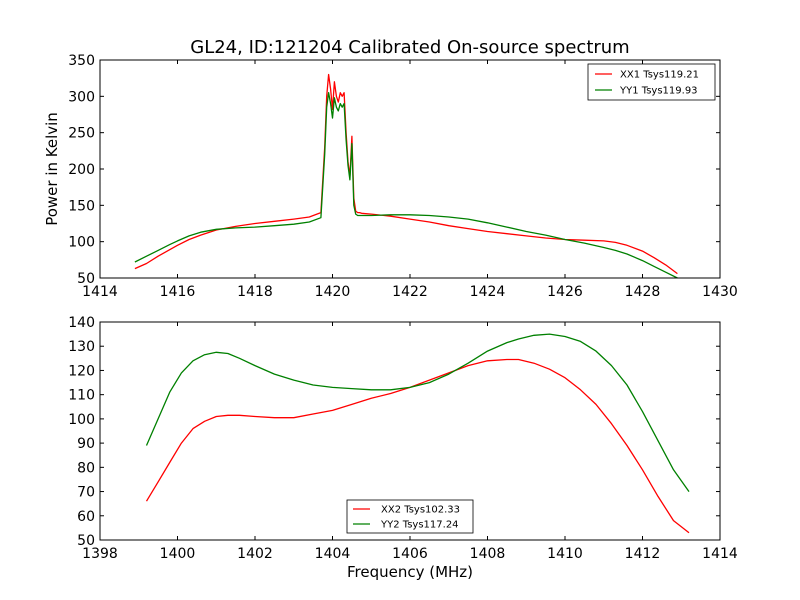  I want to click on bottom-legend-box, so click(410, 516).